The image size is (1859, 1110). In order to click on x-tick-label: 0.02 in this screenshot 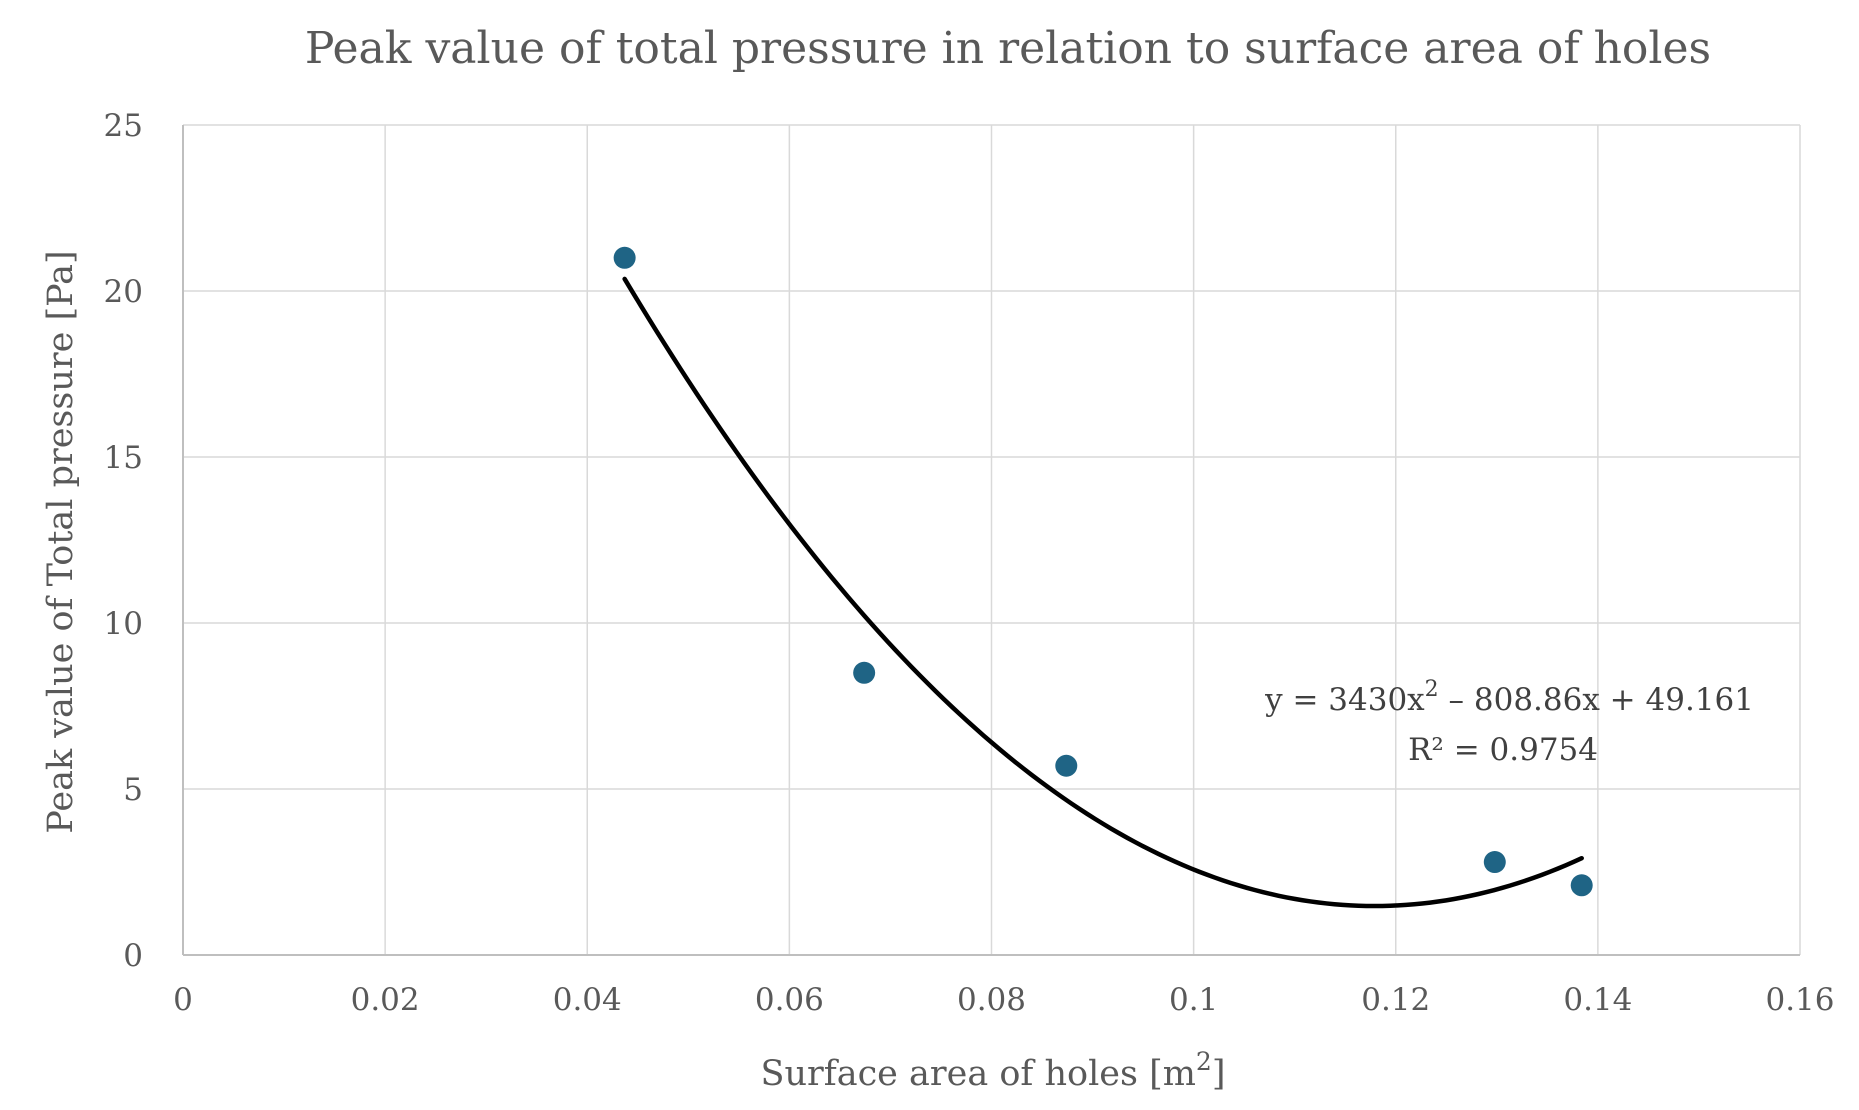, I will do `click(385, 1000)`.